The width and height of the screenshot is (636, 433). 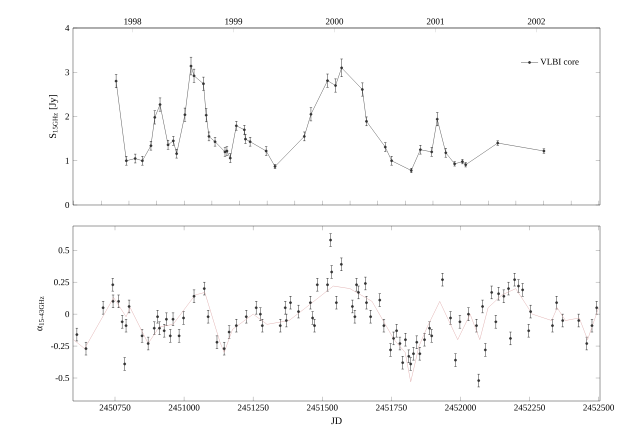 I want to click on y-tick-label: 2, so click(x=67, y=117).